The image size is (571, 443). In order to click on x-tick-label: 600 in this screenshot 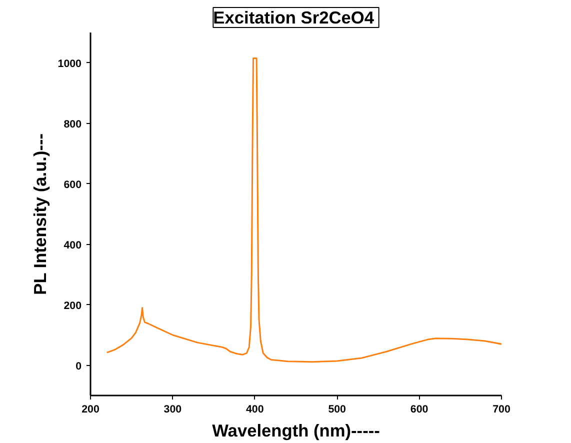, I will do `click(419, 410)`.